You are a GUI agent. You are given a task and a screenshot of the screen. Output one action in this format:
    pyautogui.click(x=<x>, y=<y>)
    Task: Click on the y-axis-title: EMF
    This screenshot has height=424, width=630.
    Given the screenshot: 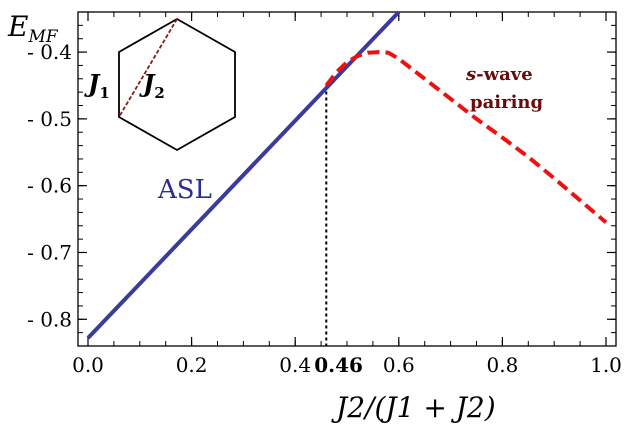 What is the action you would take?
    pyautogui.click(x=33, y=28)
    